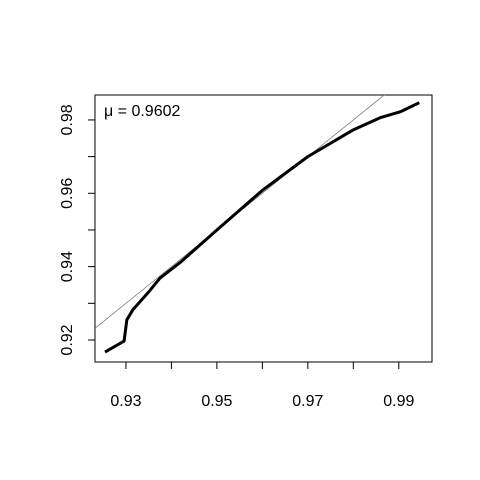 The height and width of the screenshot is (480, 480). I want to click on annotation: μ = 0.9602, so click(142, 111).